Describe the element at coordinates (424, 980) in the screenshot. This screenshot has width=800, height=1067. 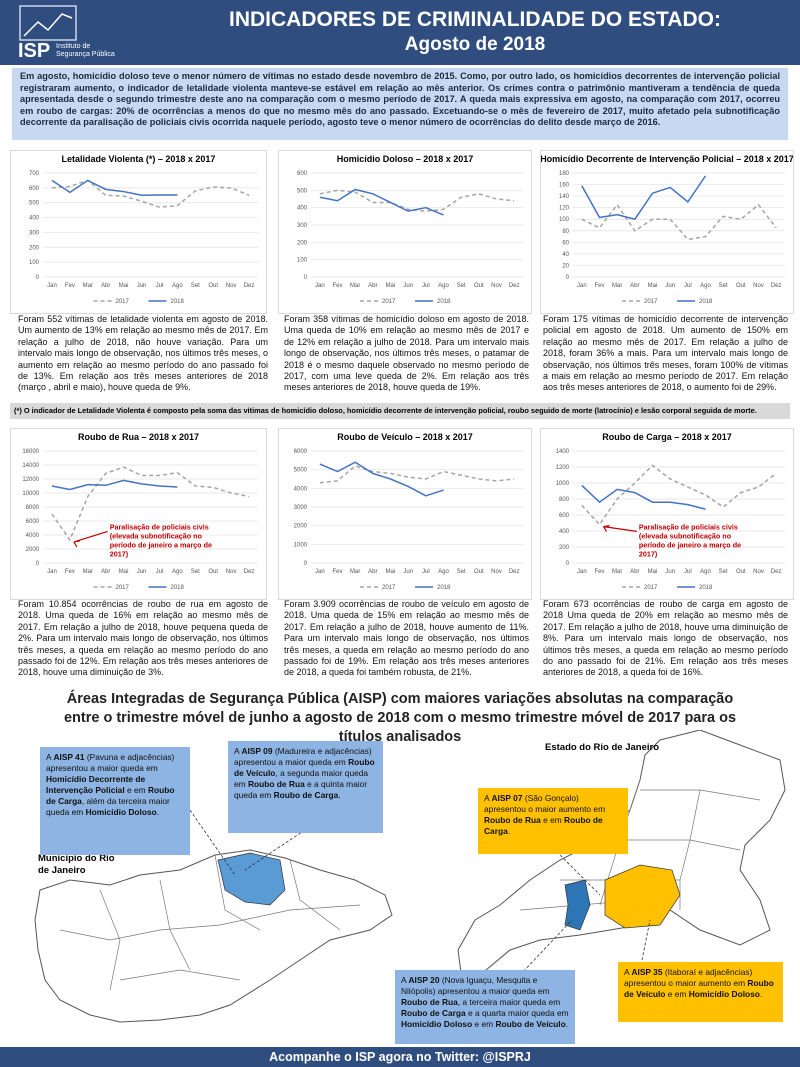
I see `box-text: AISP 20` at that location.